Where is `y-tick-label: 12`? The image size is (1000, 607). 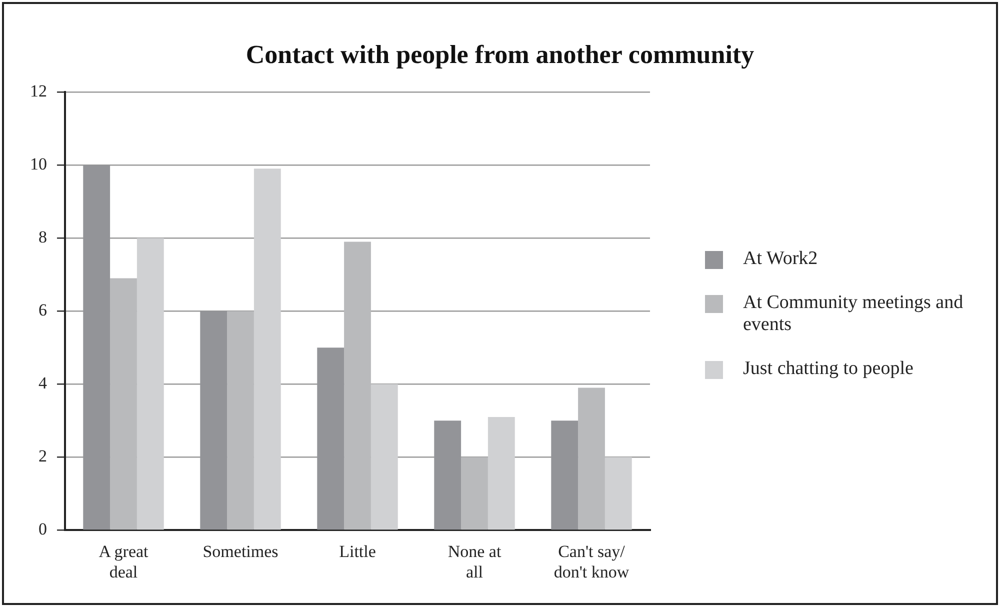
y-tick-label: 12 is located at coordinates (38, 90).